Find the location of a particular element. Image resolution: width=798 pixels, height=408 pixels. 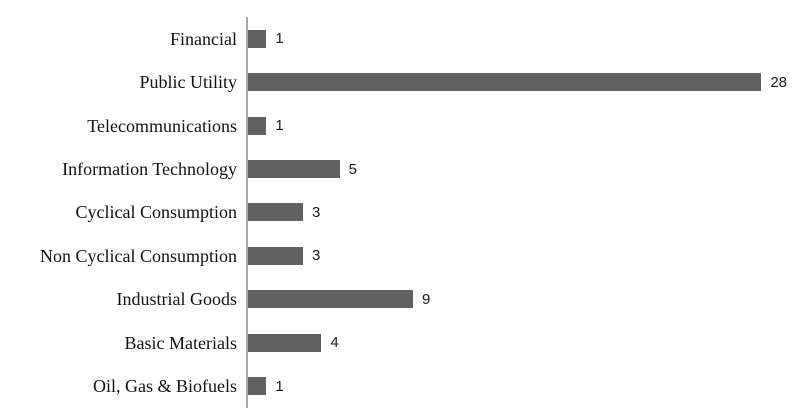

value-label: 9 is located at coordinates (426, 299).